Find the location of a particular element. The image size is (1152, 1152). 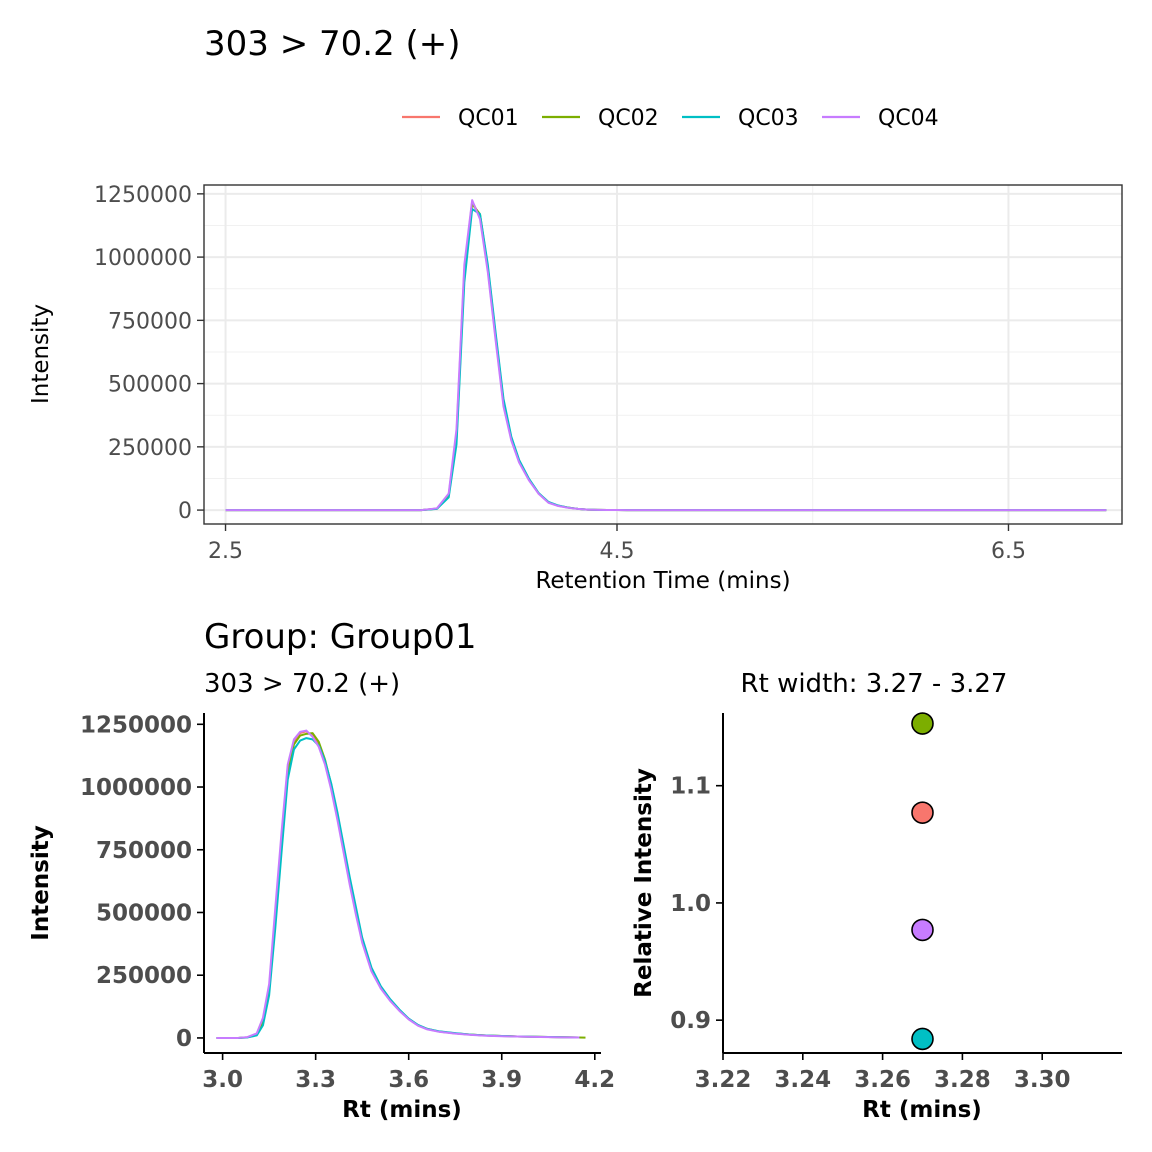

bottom-left-series-line-qc02 is located at coordinates (401, 885).